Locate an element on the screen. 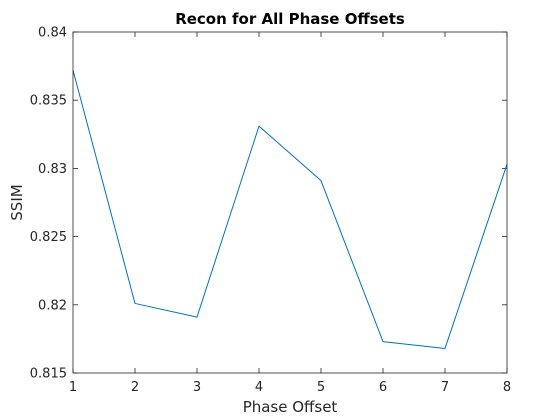 This screenshot has height=420, width=560. y-tick-label: 0.84 is located at coordinates (52, 33).